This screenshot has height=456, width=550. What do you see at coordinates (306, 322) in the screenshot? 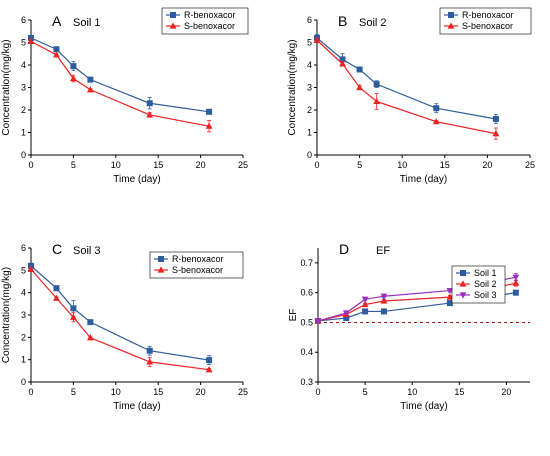
I see `y-tick-label: 0.5` at bounding box center [306, 322].